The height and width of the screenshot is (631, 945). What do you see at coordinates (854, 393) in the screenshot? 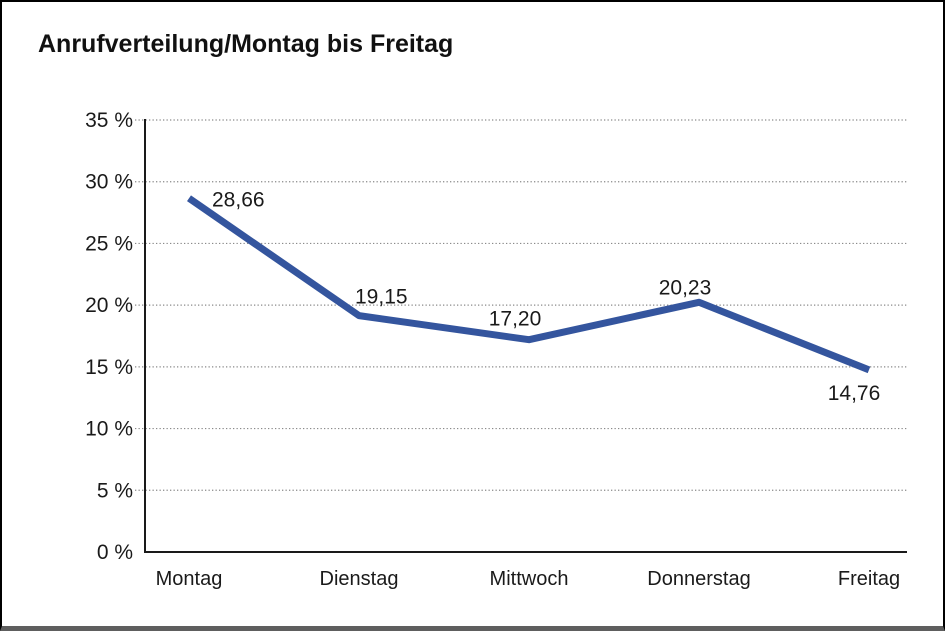
I see `data-point-label: 14,76` at bounding box center [854, 393].